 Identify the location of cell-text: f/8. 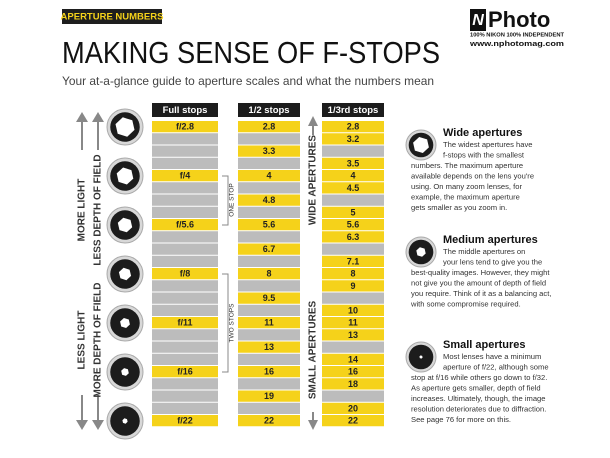
(185, 274).